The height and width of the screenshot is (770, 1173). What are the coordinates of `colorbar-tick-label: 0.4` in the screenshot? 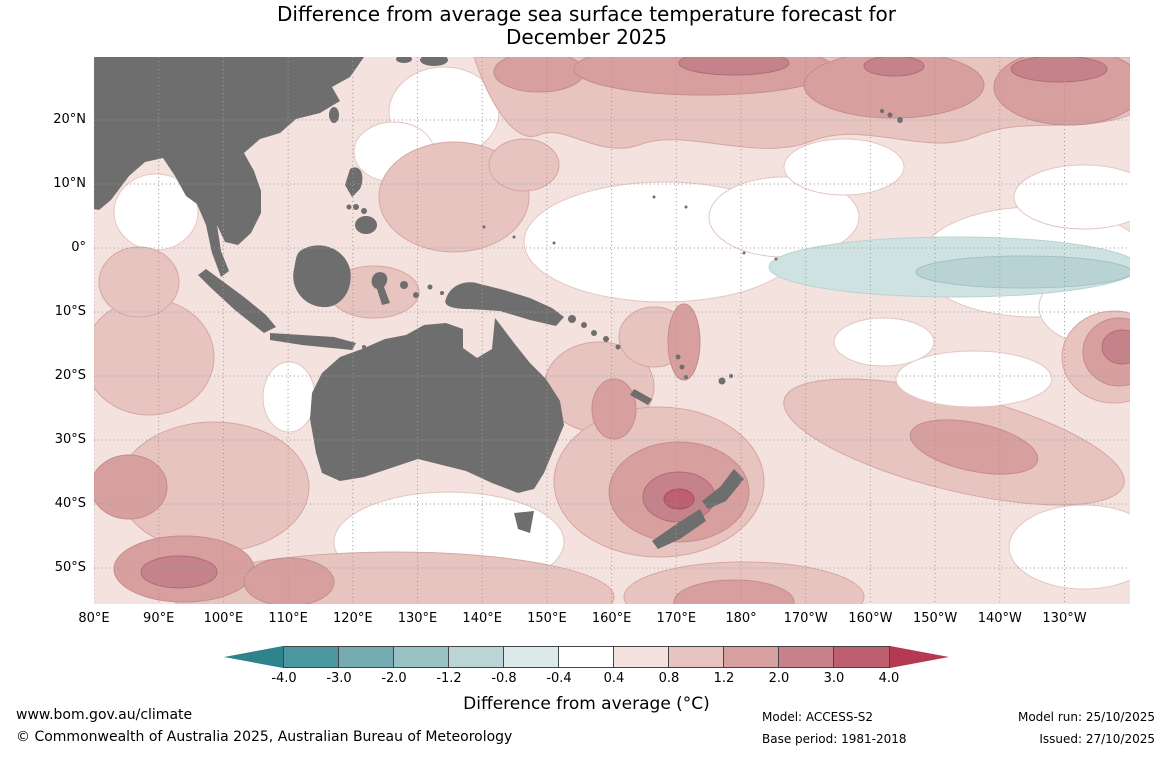 It's located at (614, 678).